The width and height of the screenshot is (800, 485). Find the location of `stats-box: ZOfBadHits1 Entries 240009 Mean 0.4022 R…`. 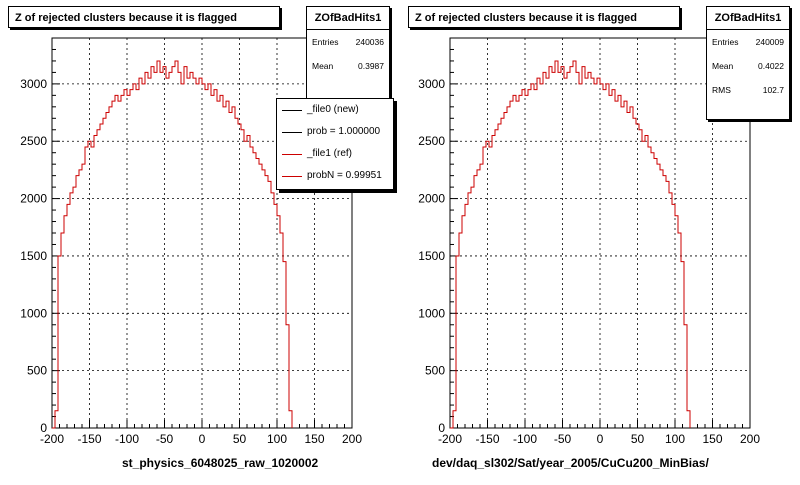

stats-box: ZOfBadHits1 Entries 240009 Mean 0.4022 R… is located at coordinates (748, 63).